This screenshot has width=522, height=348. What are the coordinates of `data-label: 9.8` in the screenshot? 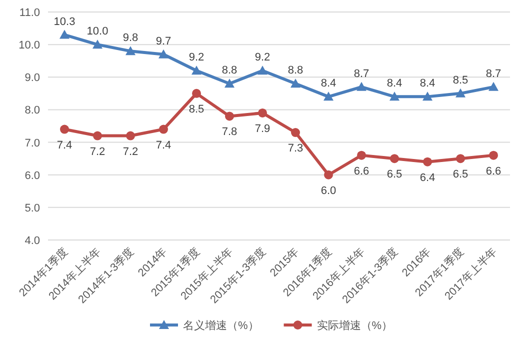 It's located at (130, 38).